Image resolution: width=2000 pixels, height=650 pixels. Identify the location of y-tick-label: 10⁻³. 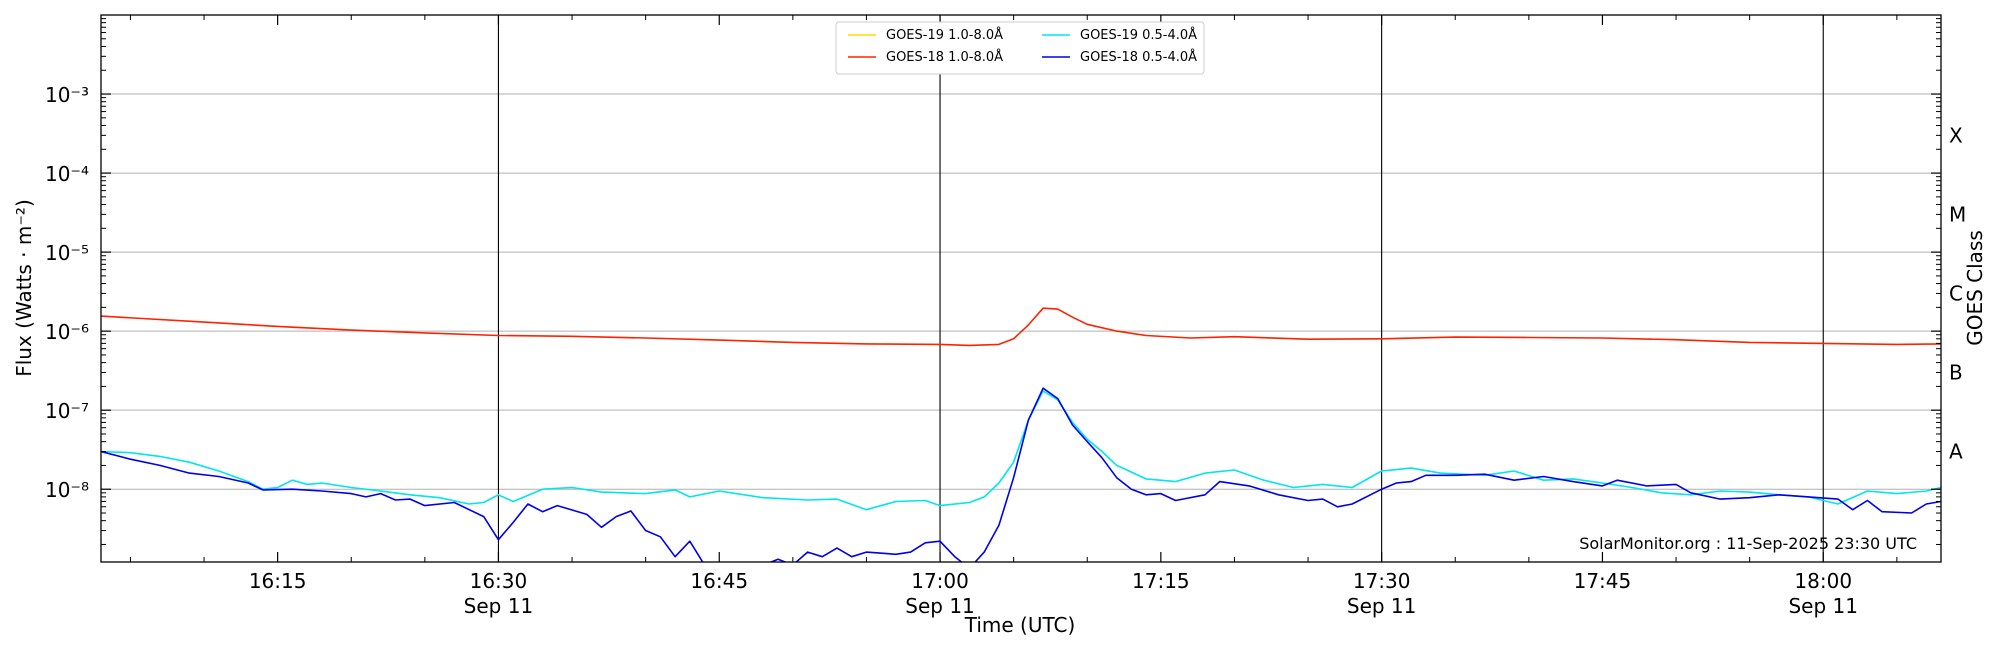
(67, 95).